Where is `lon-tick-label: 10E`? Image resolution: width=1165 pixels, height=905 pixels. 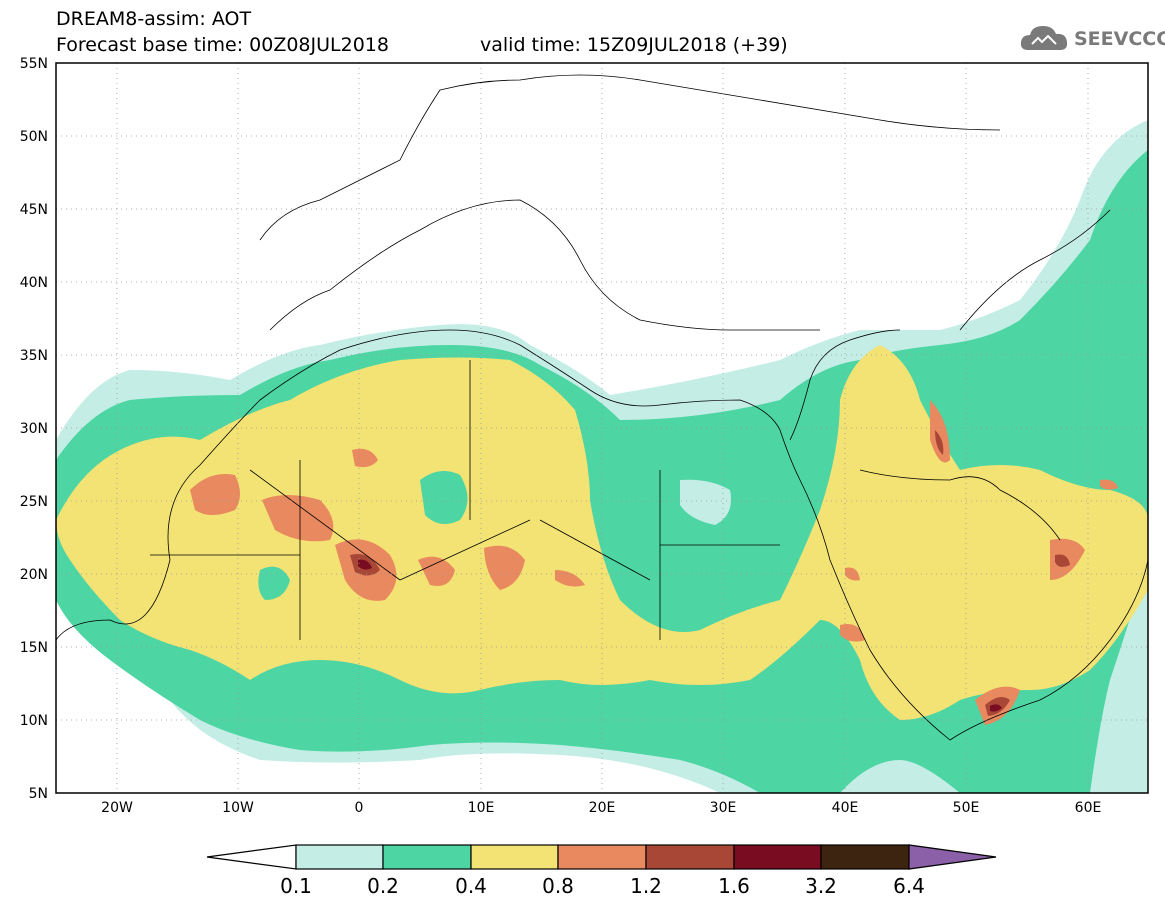 lon-tick-label: 10E is located at coordinates (481, 808).